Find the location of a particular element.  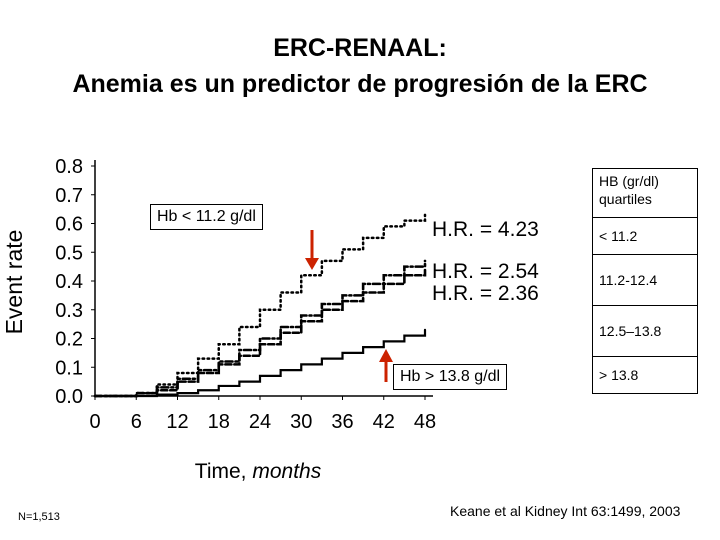

y-tick-label: 0.3 is located at coordinates (69, 311).